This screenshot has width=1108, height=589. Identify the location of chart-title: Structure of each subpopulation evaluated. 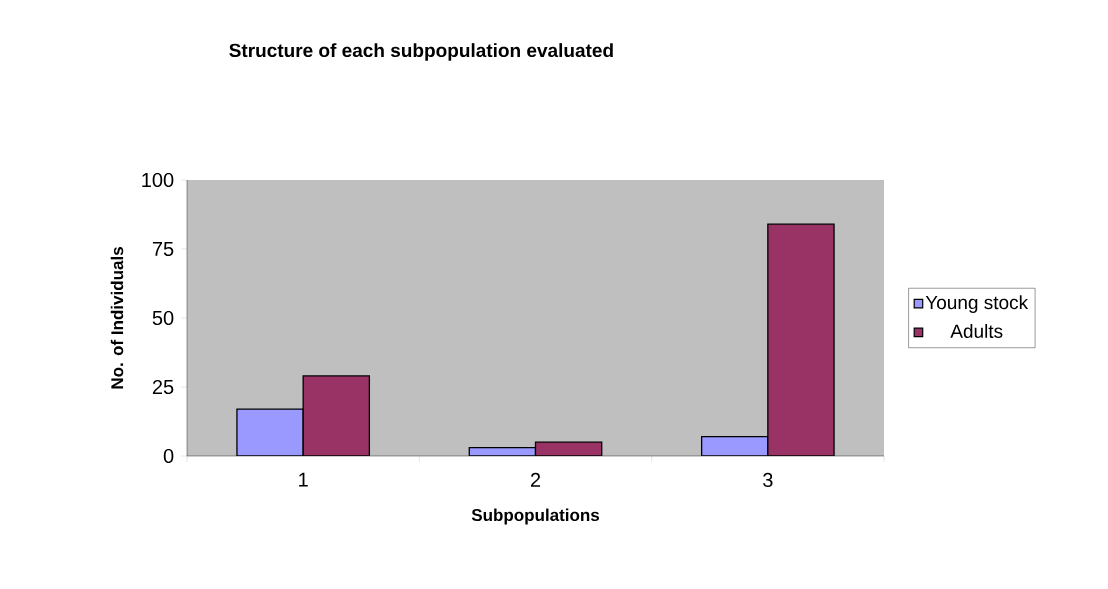
(421, 52).